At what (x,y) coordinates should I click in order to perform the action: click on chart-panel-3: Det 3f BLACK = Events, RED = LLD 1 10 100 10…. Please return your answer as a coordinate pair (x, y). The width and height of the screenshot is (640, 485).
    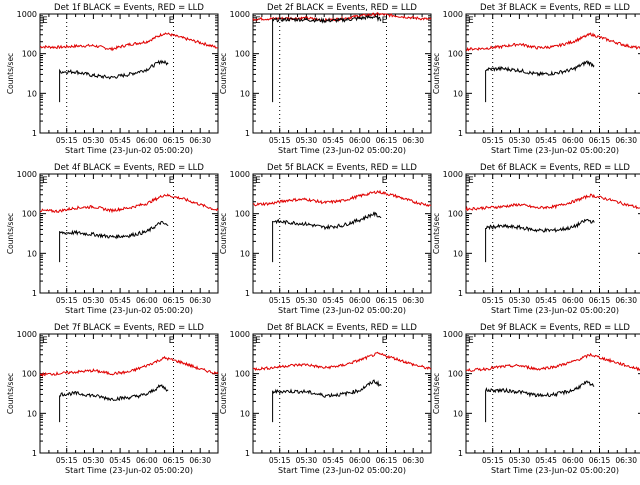
    Looking at the image, I should click on (536, 79).